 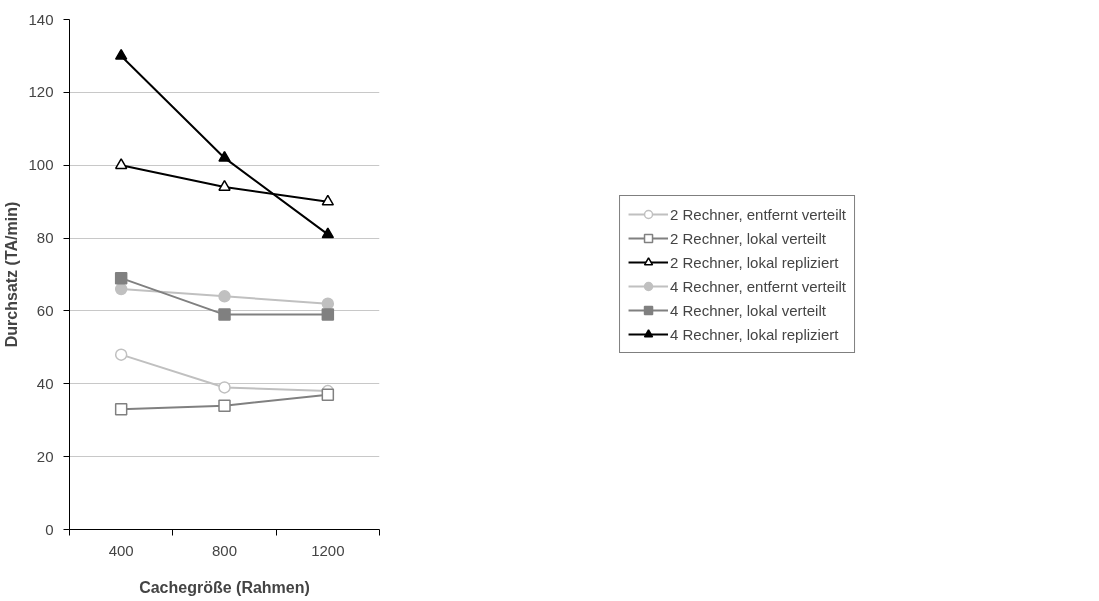 I want to click on legend-label: 4 Rechner, lokal repliziert, so click(x=754, y=334).